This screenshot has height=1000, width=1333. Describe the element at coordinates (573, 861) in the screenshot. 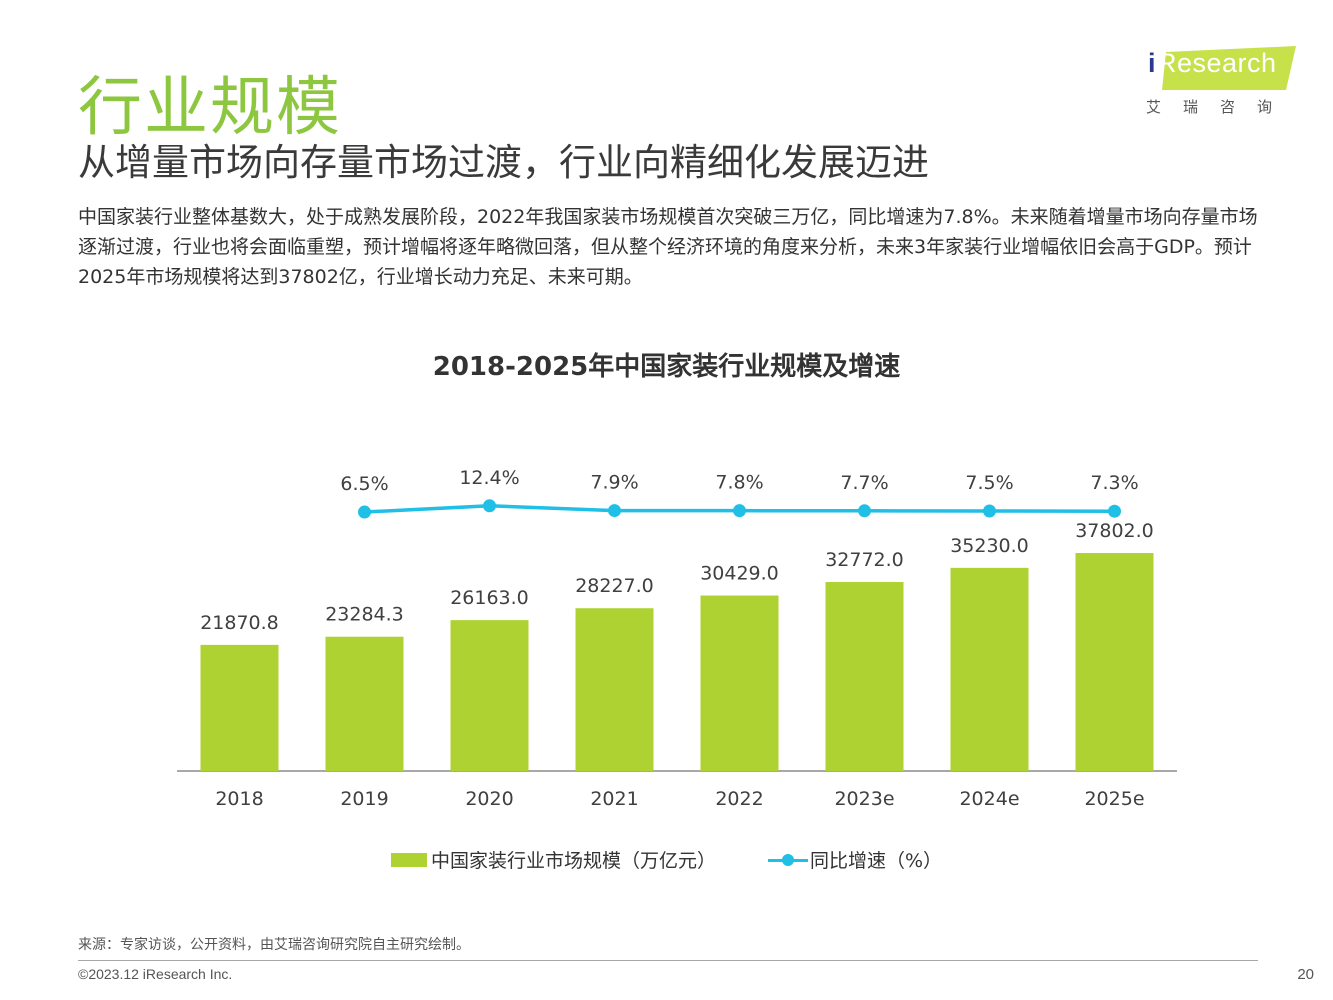

I see `legend-label-market-size: 中国家装行业市场规模（万亿元）` at that location.